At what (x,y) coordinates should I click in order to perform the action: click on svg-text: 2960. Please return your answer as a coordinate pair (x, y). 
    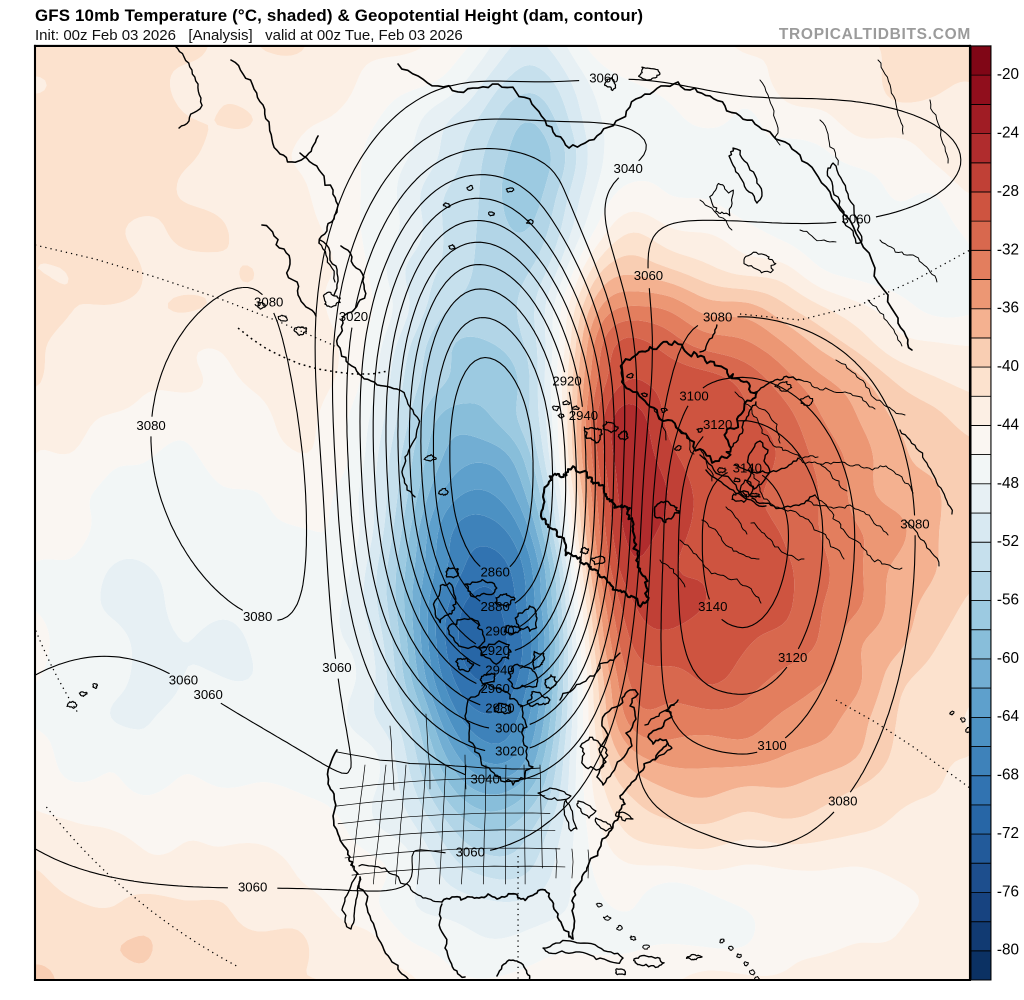
    Looking at the image, I should click on (494, 688).